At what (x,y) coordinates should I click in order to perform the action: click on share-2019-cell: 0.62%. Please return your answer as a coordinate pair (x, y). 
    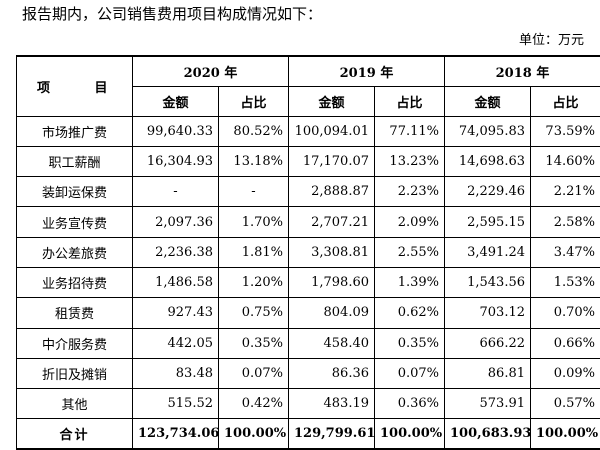
    Looking at the image, I should click on (410, 313).